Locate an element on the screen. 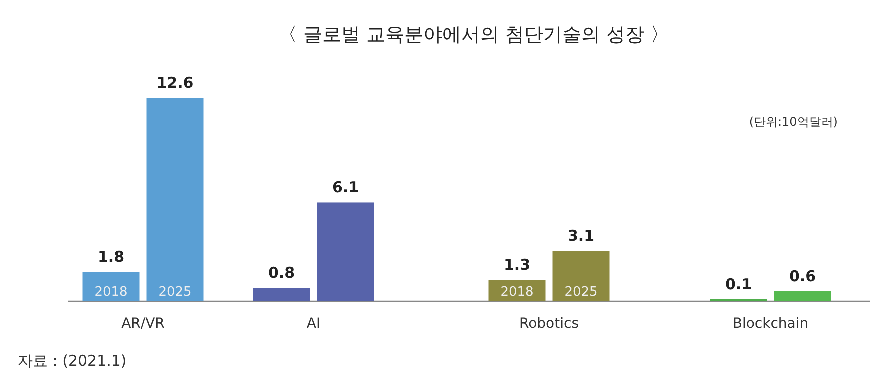  annotation: (단위:10억달러) is located at coordinates (793, 122).